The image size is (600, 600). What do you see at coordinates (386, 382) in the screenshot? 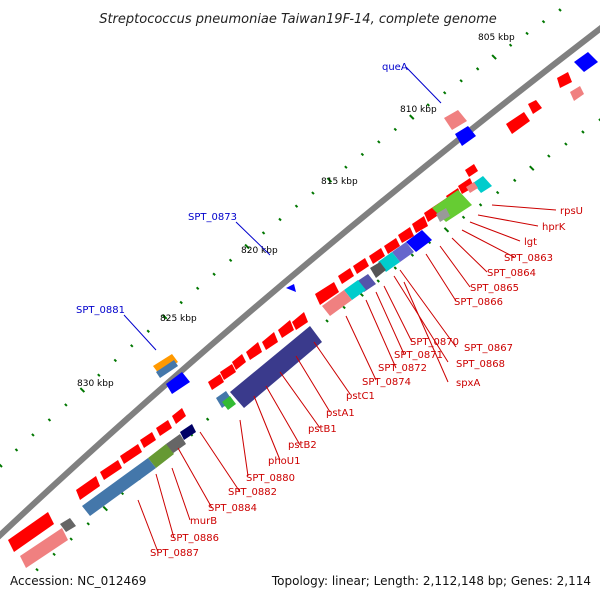
I see `gene-label-SPT_0874: SPT_0874` at bounding box center [386, 382].